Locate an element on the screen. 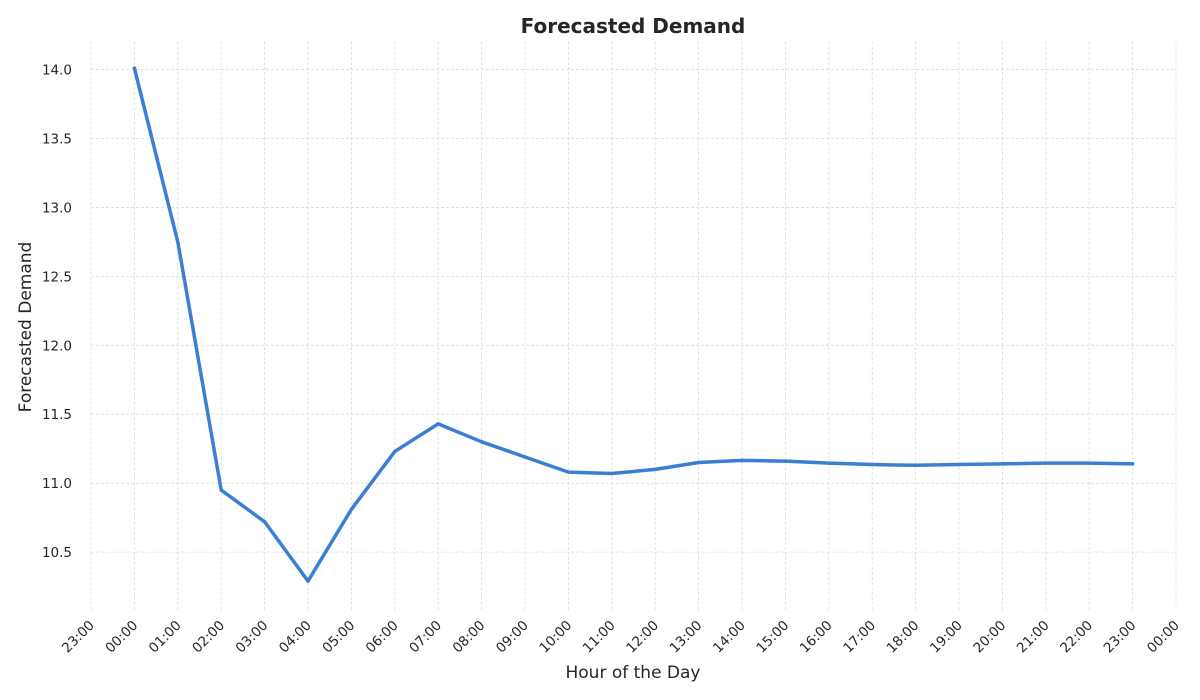  x-tick-label: 21:00 is located at coordinates (1033, 637).